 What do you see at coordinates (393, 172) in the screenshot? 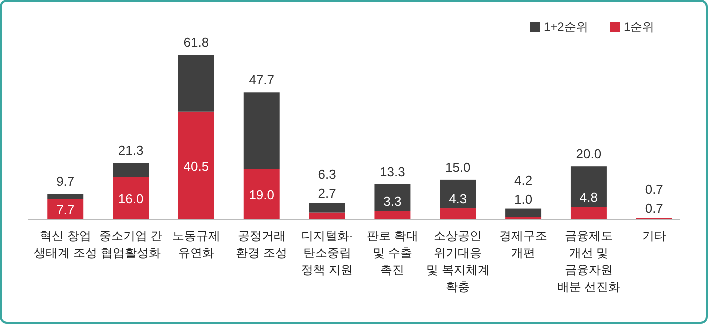
I see `total-label: 13.3` at bounding box center [393, 172].